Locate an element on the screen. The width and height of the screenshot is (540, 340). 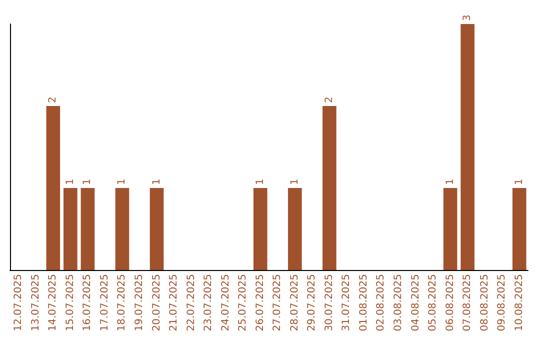
x-tick-label: 17.07.2025 is located at coordinates (104, 303).